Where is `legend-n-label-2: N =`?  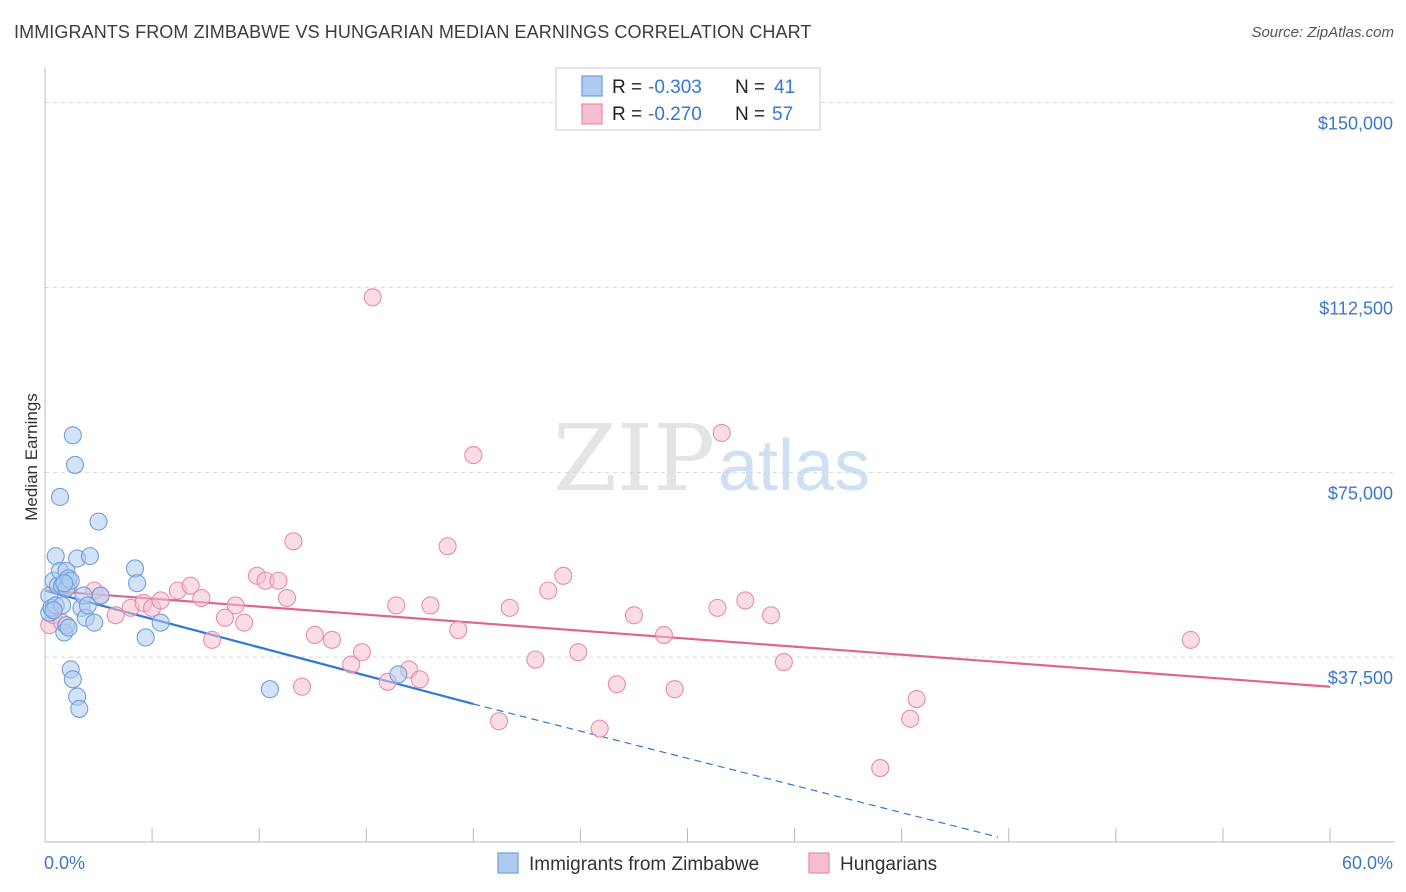 legend-n-label-2: N = is located at coordinates (750, 114).